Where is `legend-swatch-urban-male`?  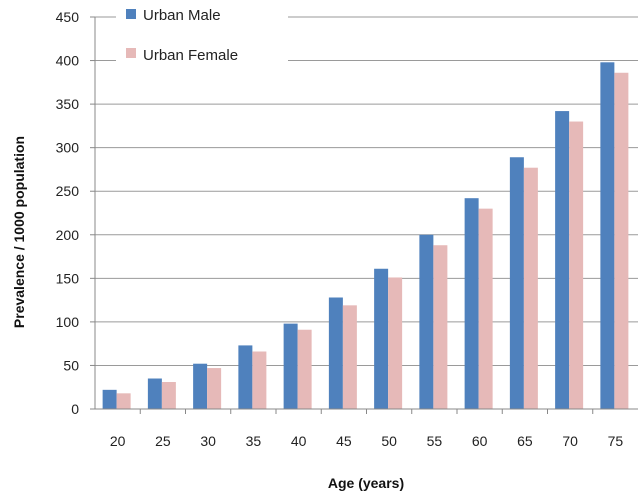
legend-swatch-urban-male is located at coordinates (131, 14).